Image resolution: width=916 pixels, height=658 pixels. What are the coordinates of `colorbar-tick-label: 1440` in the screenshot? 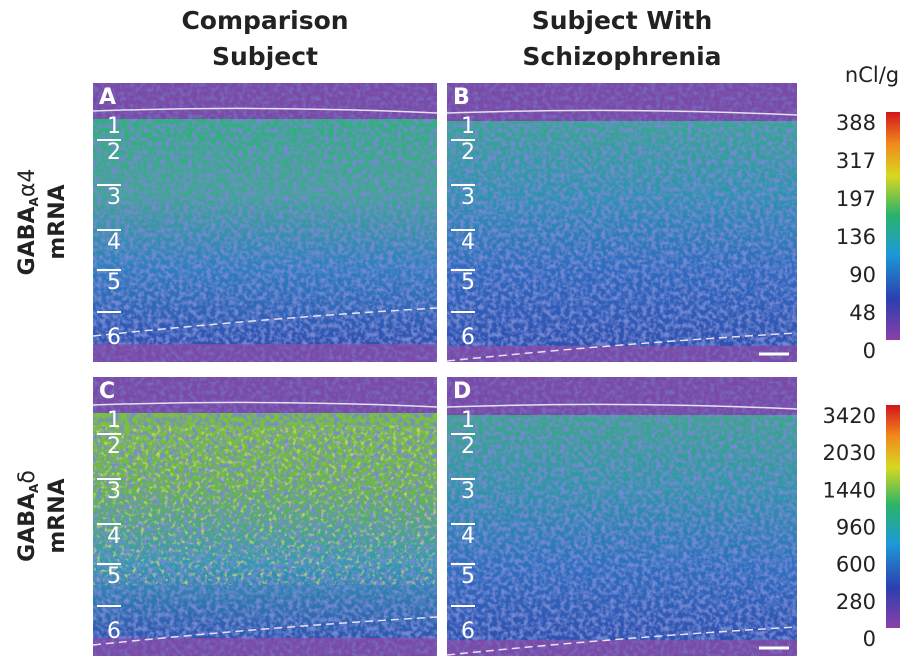 It's located at (849, 490).